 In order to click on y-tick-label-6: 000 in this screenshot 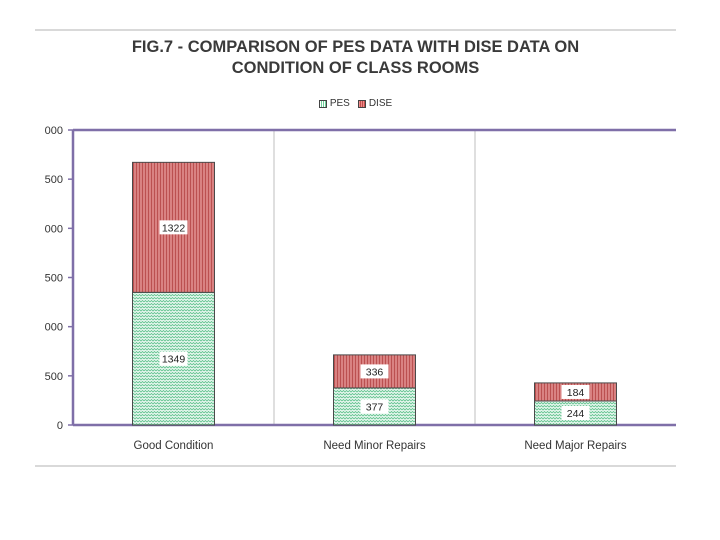, I will do `click(54, 131)`.